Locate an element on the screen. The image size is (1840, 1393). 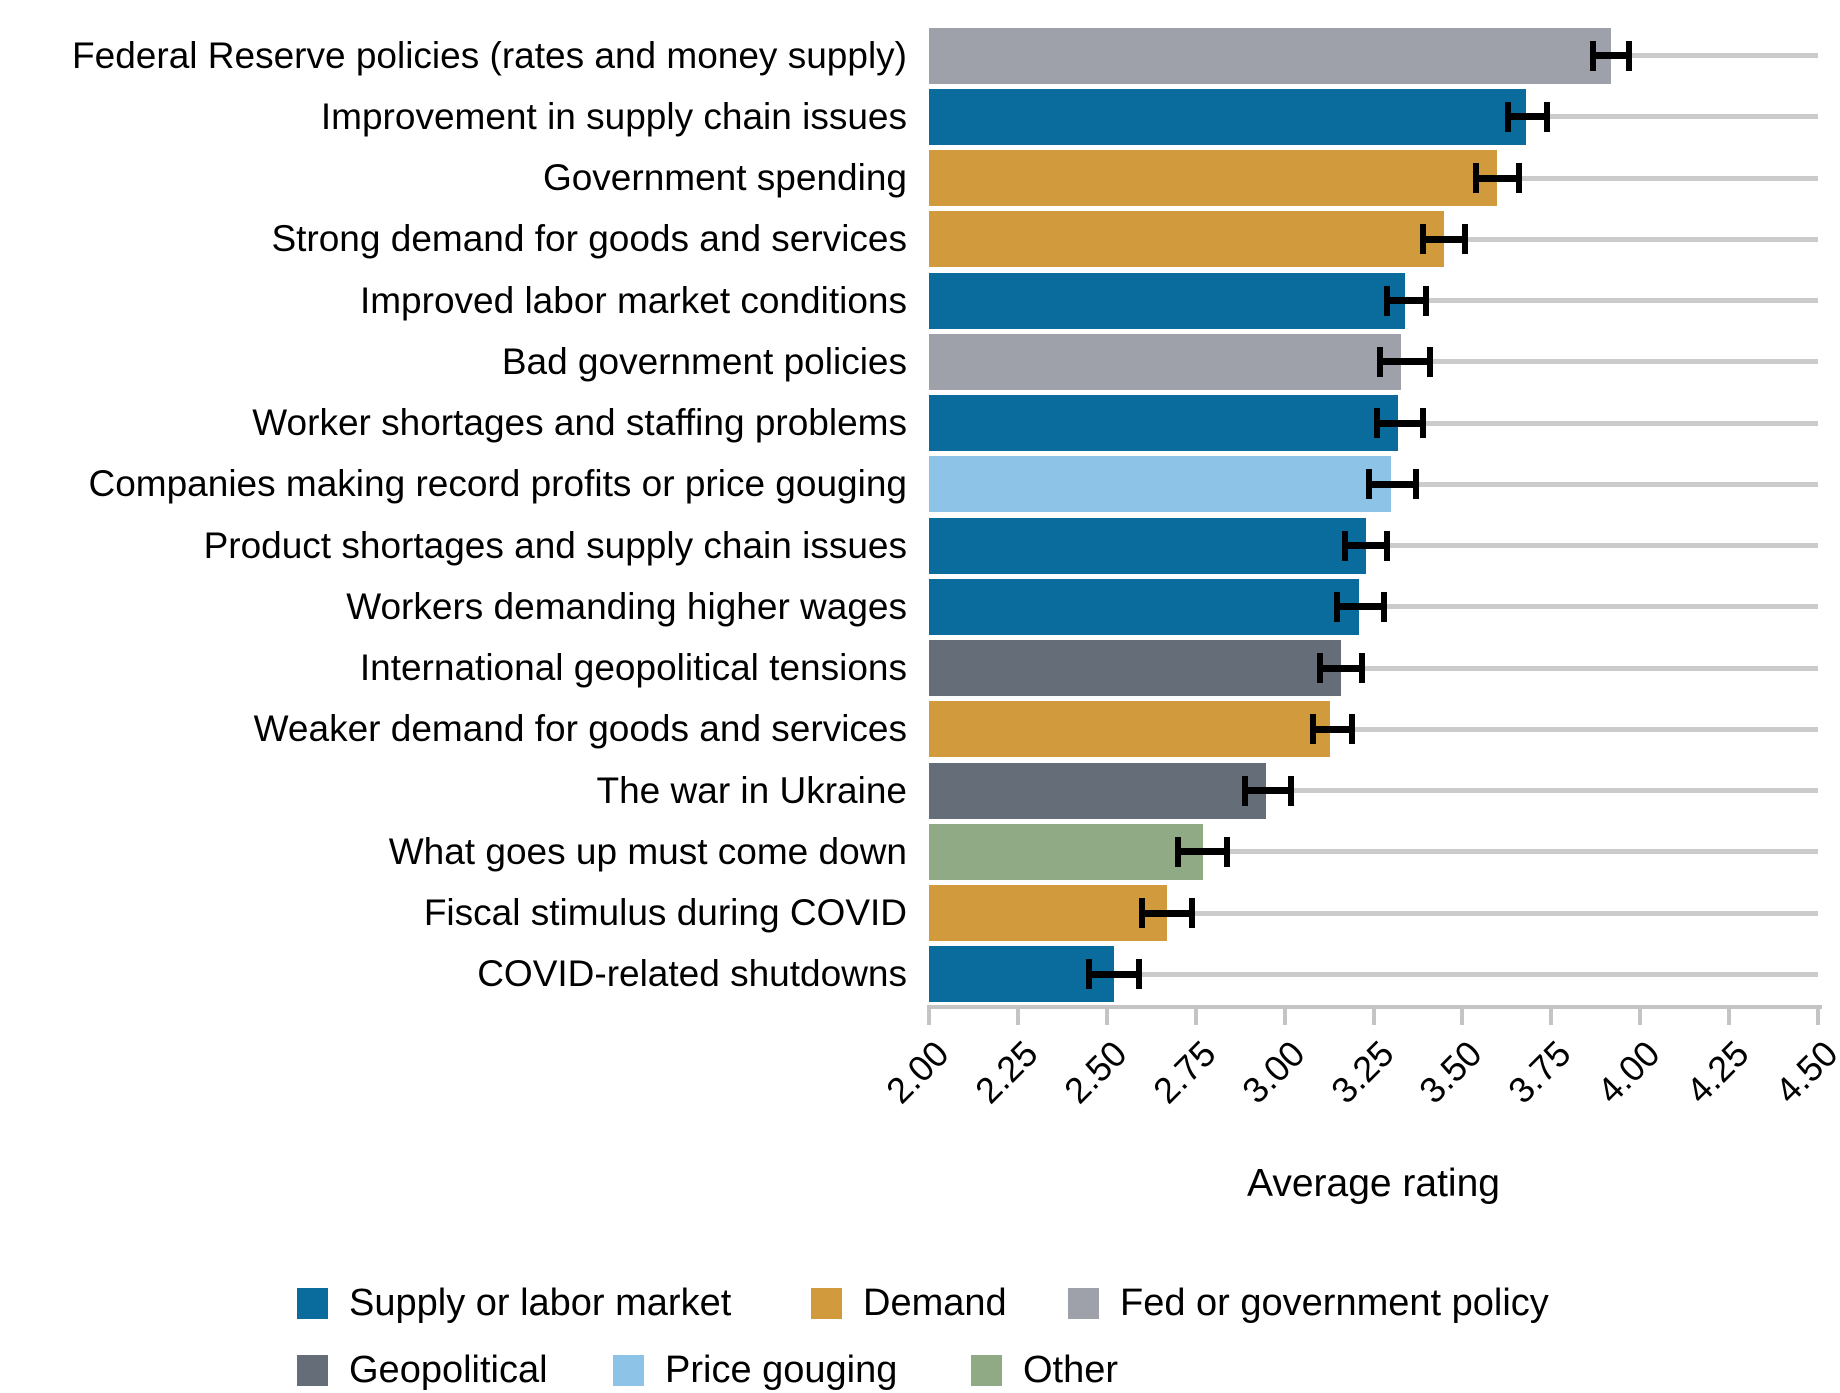
legend-swatch-other is located at coordinates (986, 1370).